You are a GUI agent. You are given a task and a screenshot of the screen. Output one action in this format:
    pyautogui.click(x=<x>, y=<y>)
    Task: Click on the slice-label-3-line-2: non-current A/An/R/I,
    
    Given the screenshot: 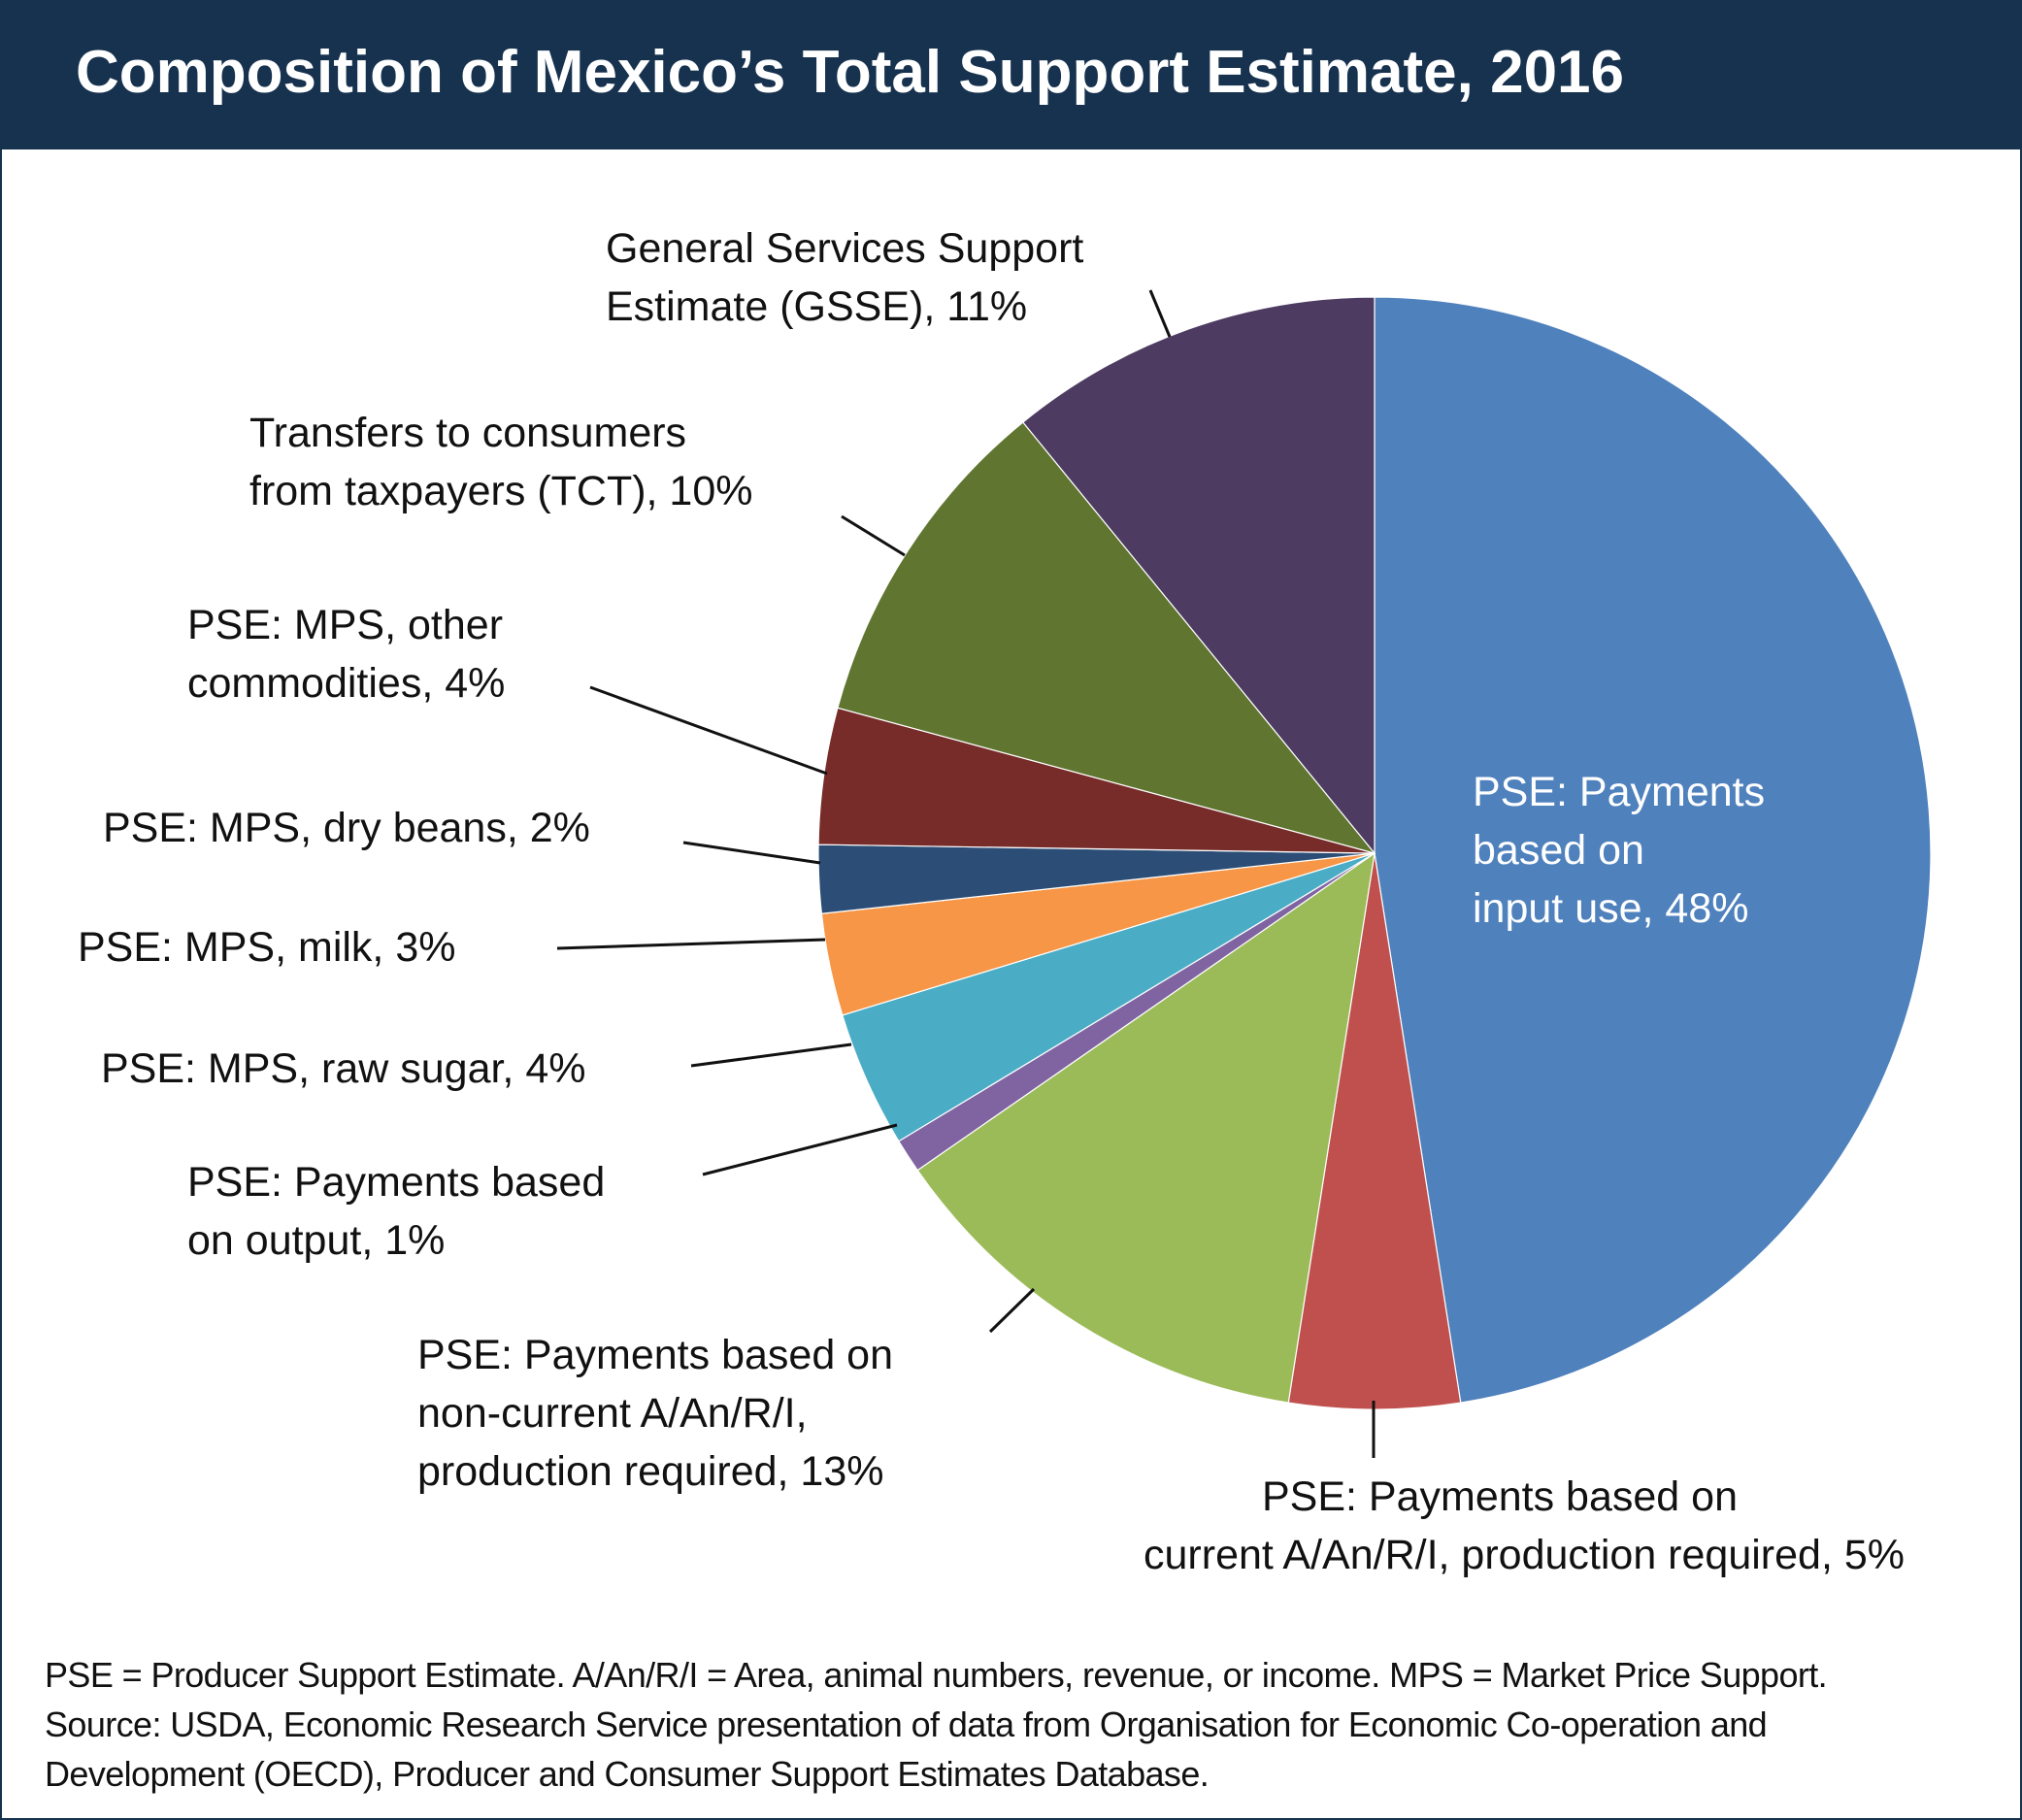 What is the action you would take?
    pyautogui.click(x=612, y=1413)
    